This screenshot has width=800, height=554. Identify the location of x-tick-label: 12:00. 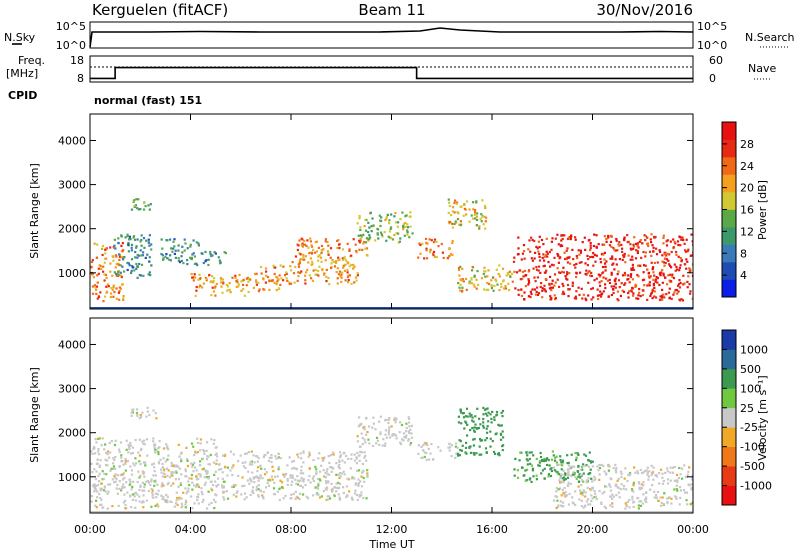
(392, 529).